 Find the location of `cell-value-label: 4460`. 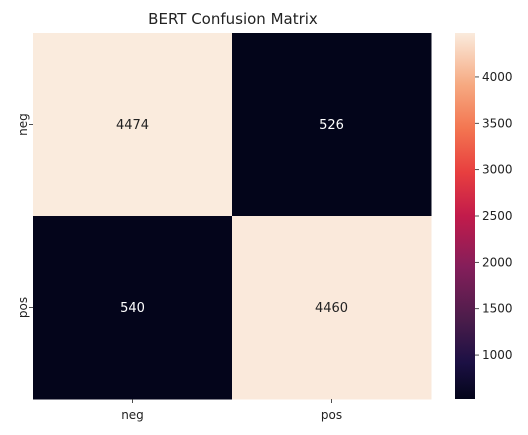

cell-value-label: 4460 is located at coordinates (331, 308).